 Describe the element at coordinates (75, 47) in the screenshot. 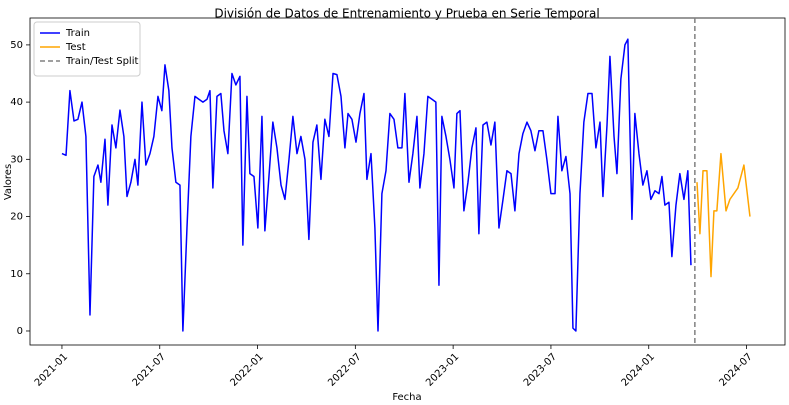

I see `legend-label: Test` at that location.